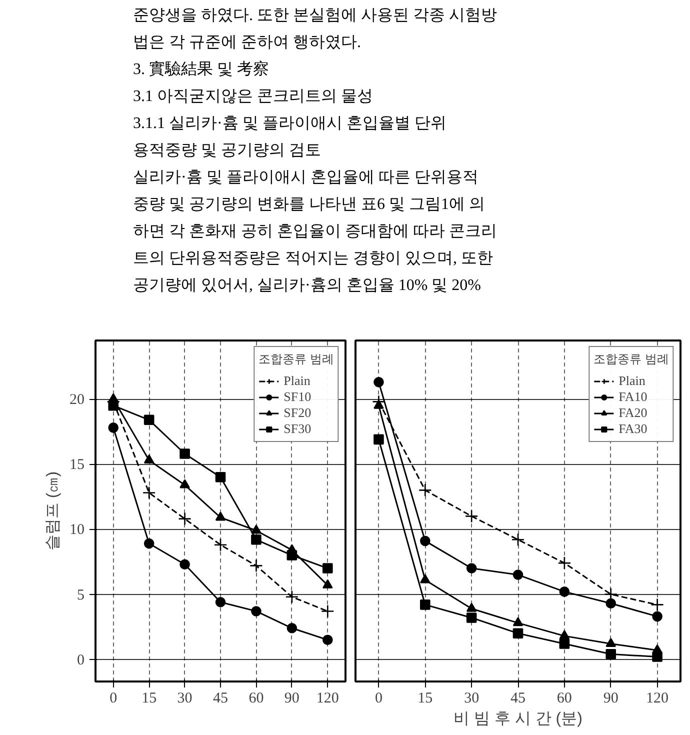 The image size is (690, 735). Describe the element at coordinates (309, 205) in the screenshot. I see `text: 중량 및 공기량의 변화를 나타낸 표6 및 그림1에 의` at that location.